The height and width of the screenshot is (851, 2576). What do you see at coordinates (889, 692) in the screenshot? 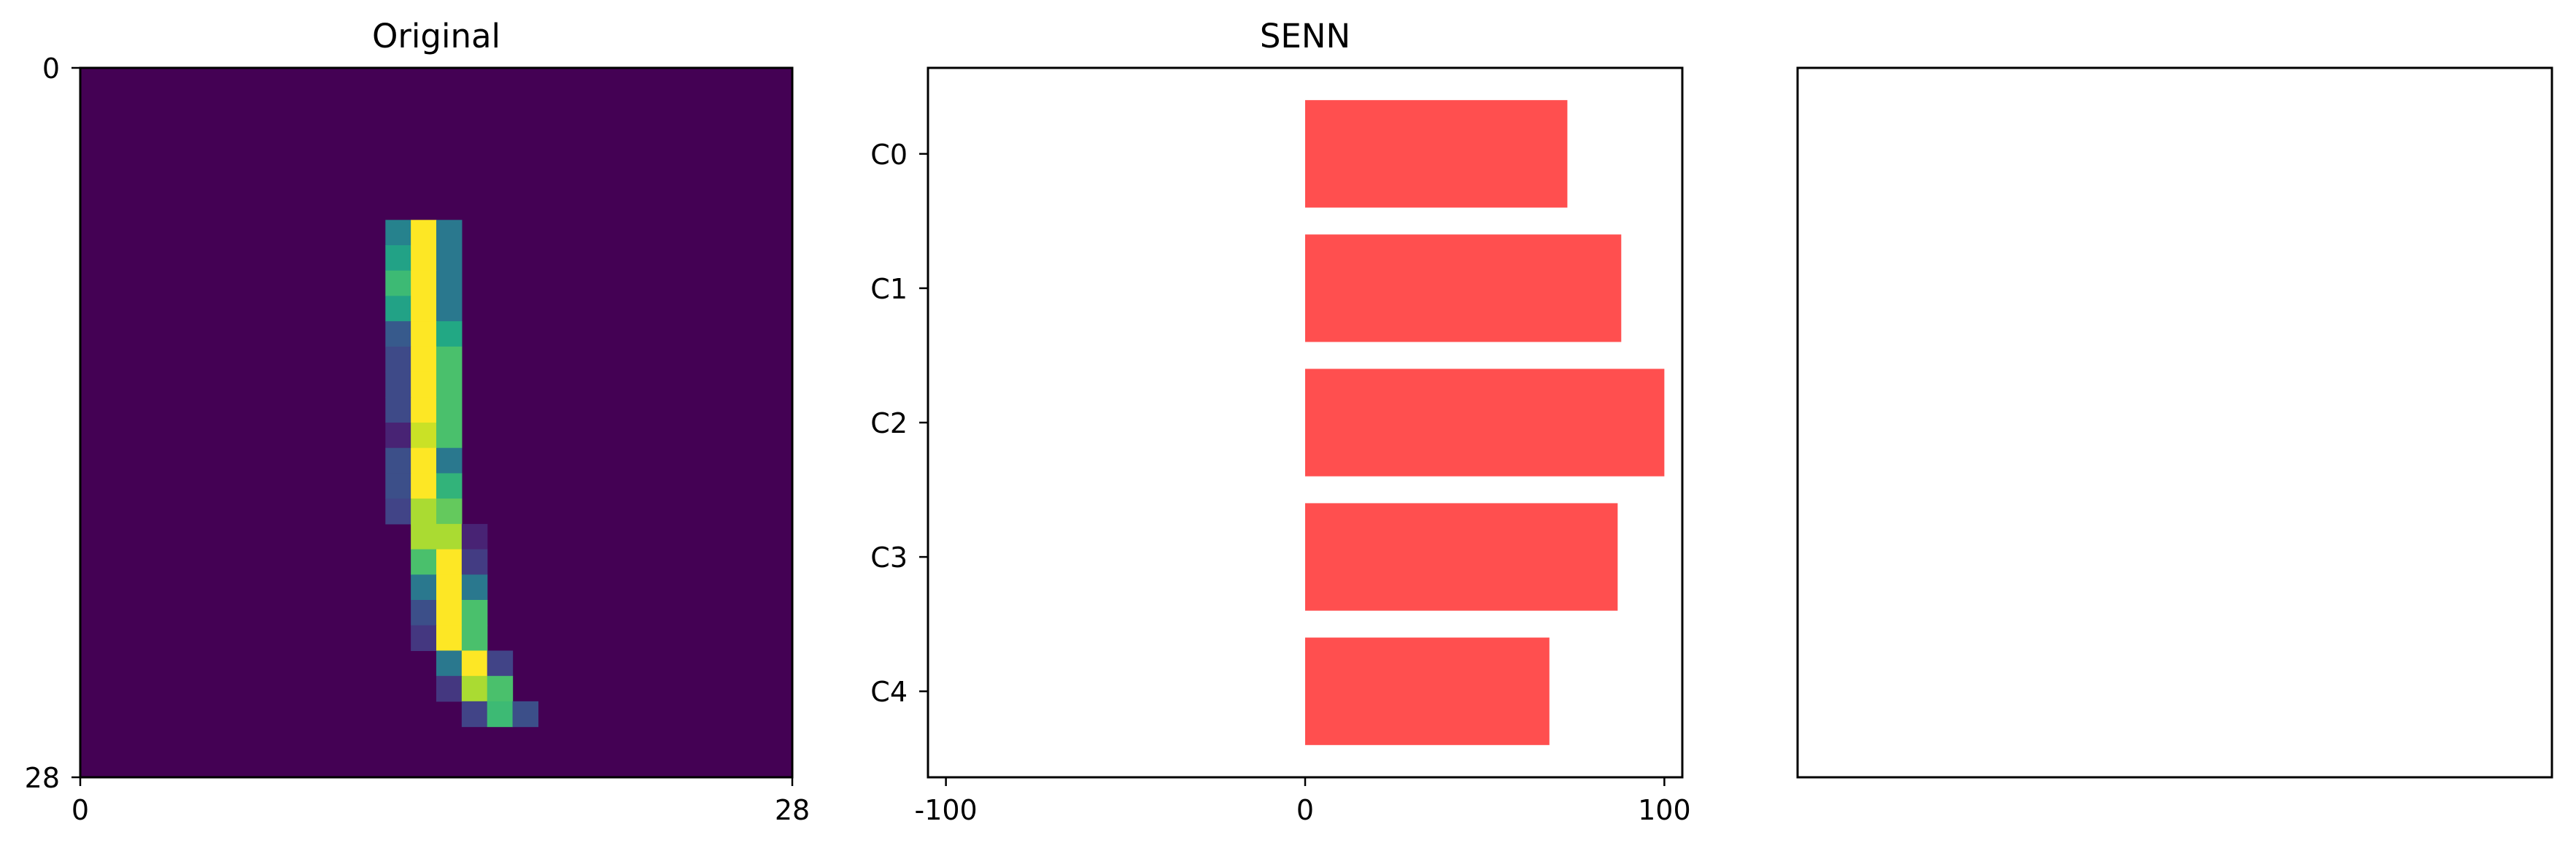
I see `senn-y-tick-label-c4: C4` at bounding box center [889, 692].